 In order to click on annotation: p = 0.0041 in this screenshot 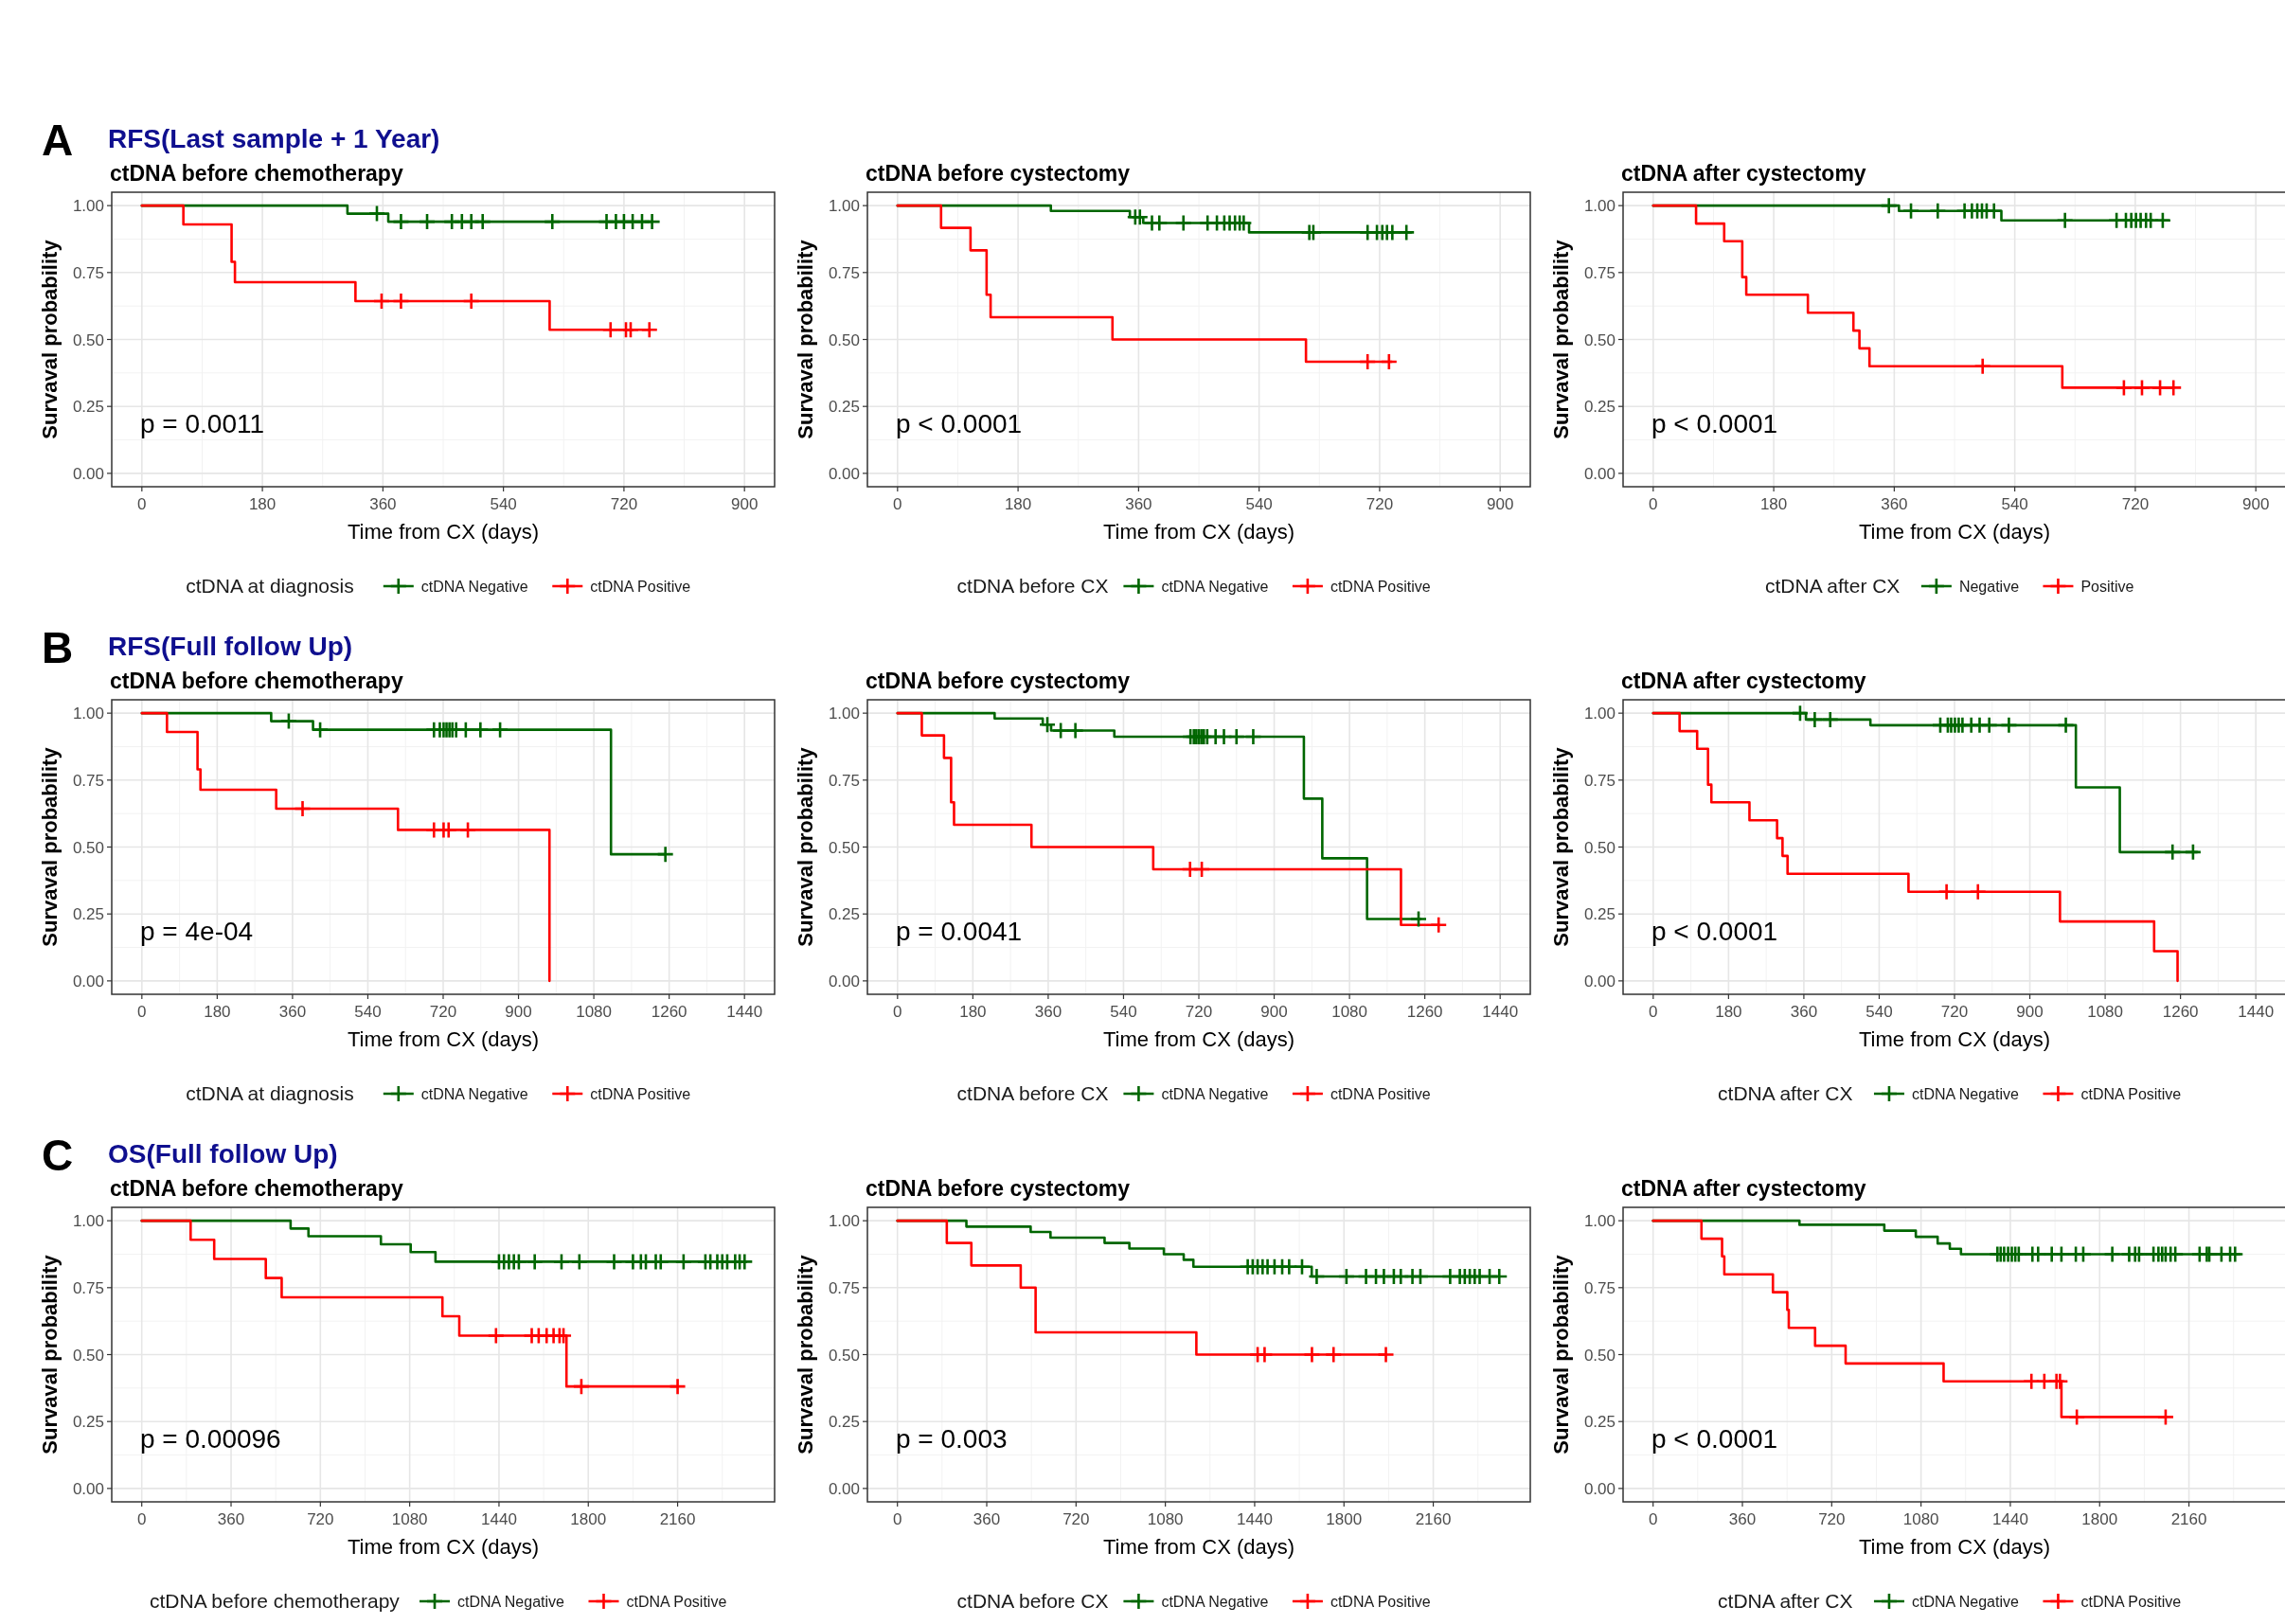, I will do `click(959, 932)`.